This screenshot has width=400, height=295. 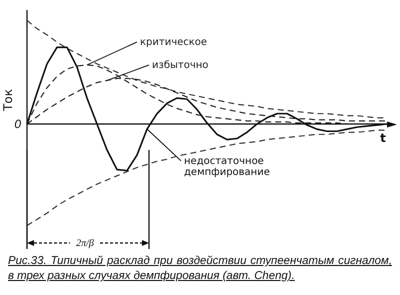 I want to click on text: критическое, so click(x=174, y=42).